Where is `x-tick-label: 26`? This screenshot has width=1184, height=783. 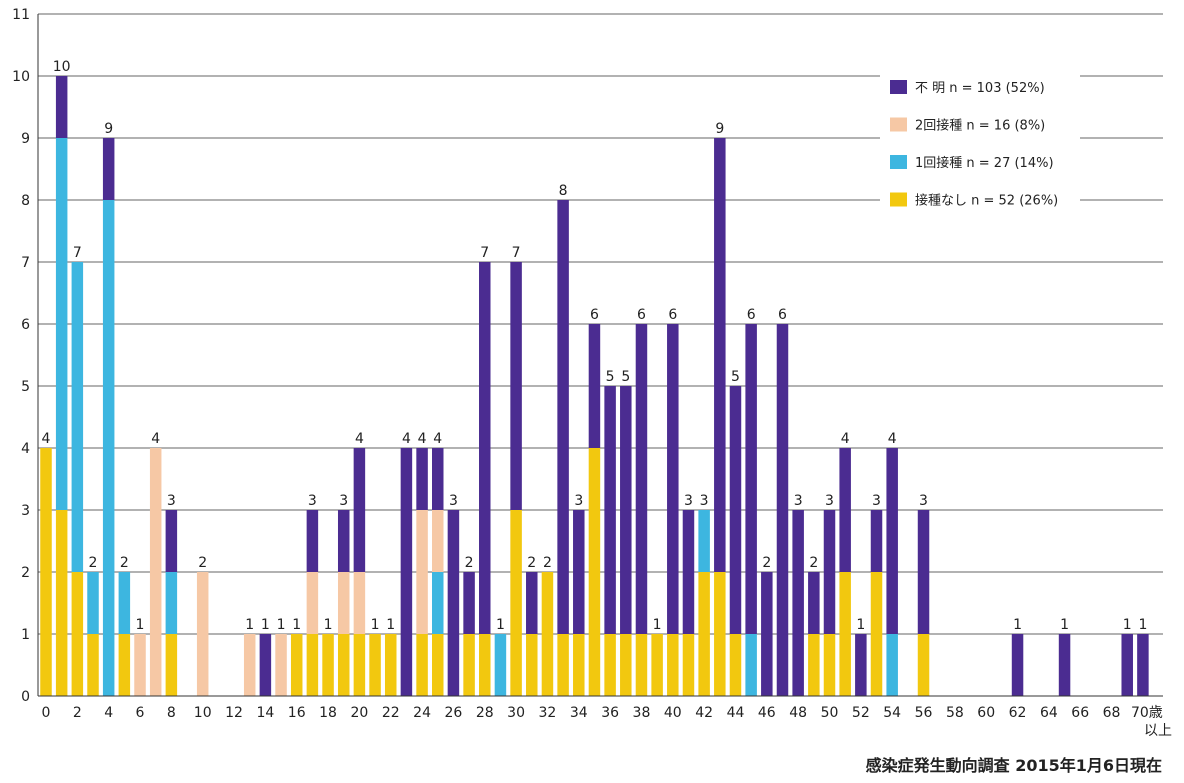 x-tick-label: 26 is located at coordinates (454, 713).